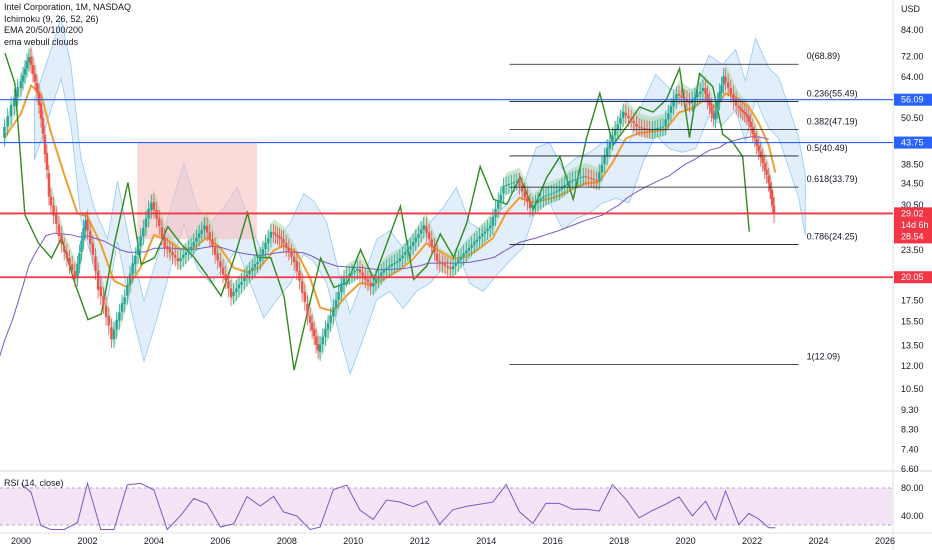 The height and width of the screenshot is (550, 932). What do you see at coordinates (197, 190) in the screenshot?
I see `ichimoku-red-cloud` at bounding box center [197, 190].